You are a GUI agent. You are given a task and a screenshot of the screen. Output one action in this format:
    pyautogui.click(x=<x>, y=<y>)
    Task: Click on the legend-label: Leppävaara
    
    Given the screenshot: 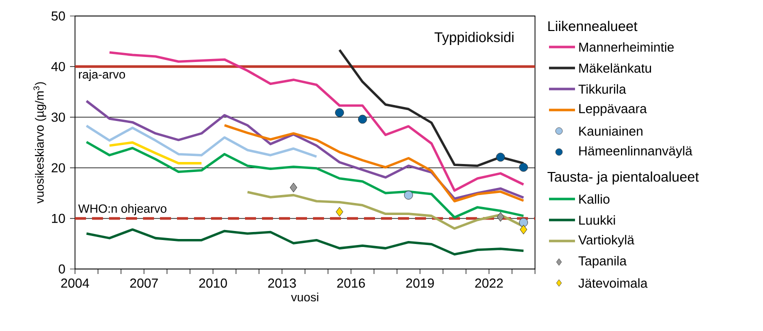 What is the action you would take?
    pyautogui.click(x=613, y=110)
    